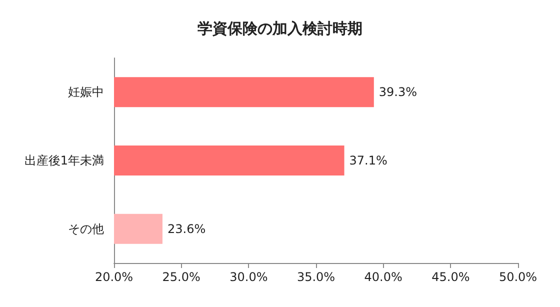 The image size is (560, 307). I want to click on chart-title: 学資保険の加入検討時期, so click(280, 29).